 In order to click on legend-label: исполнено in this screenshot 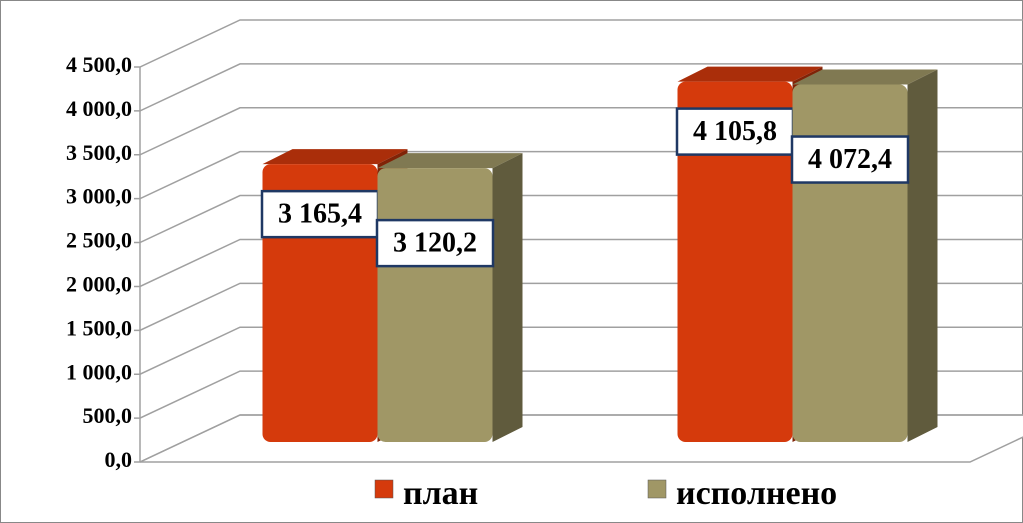, I will do `click(756, 493)`.